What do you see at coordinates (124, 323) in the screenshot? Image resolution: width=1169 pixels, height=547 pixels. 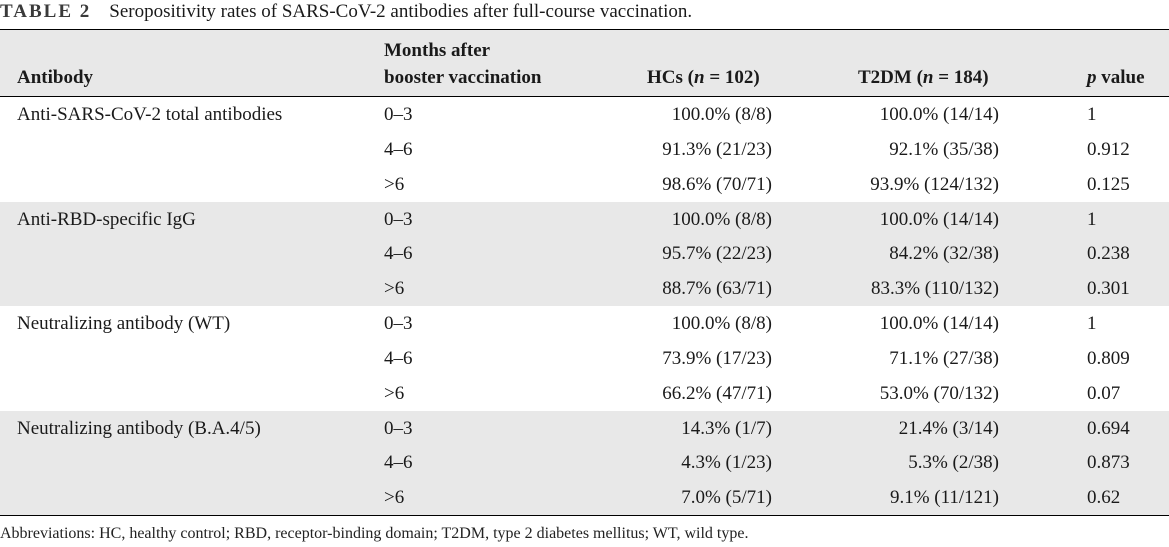 I see `cell-antibody: Neutralizing antibody (WT)` at bounding box center [124, 323].